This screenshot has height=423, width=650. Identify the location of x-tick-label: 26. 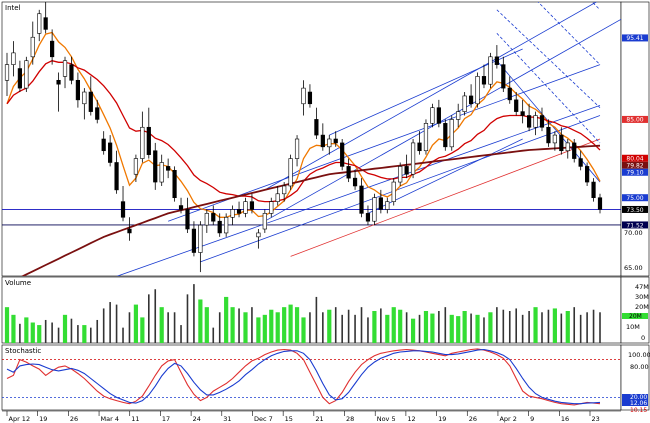
(74, 419).